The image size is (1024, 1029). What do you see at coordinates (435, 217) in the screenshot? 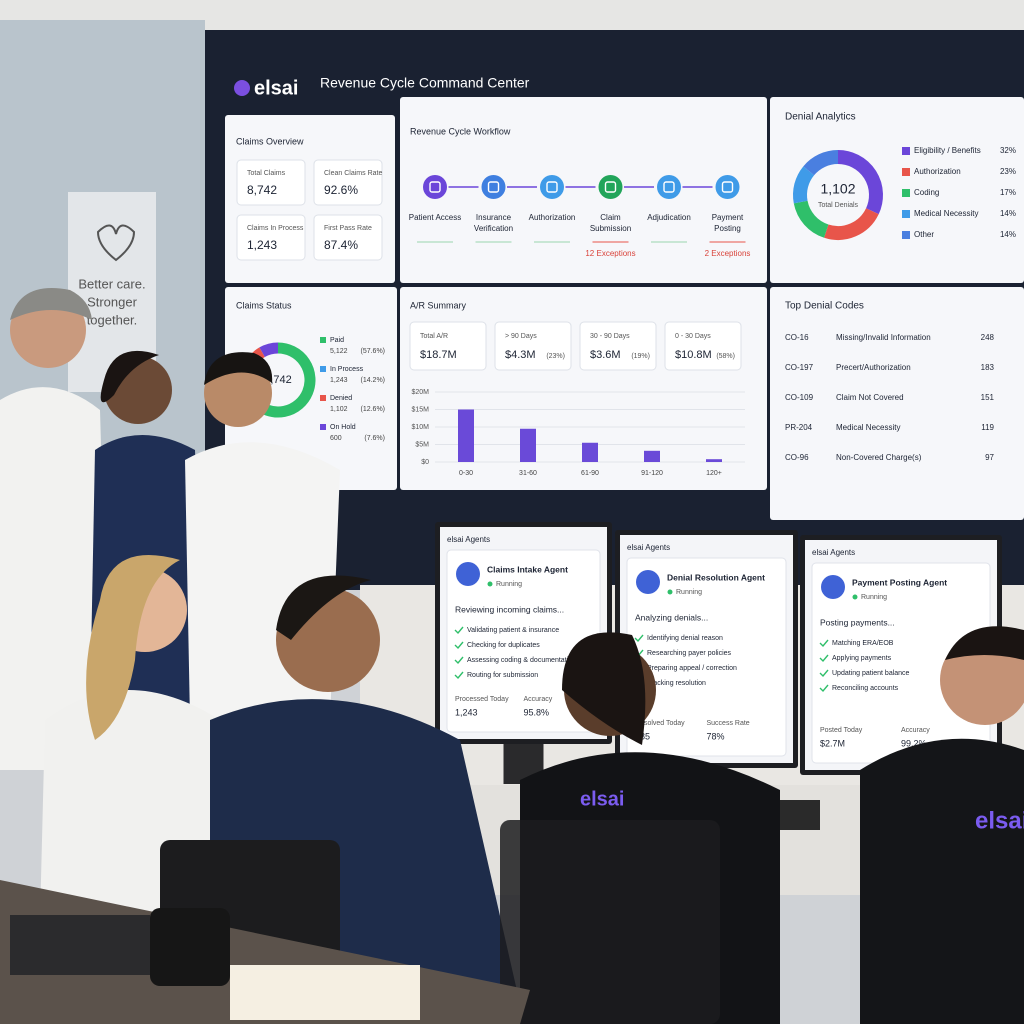
I see `step-label: Patient Access` at bounding box center [435, 217].